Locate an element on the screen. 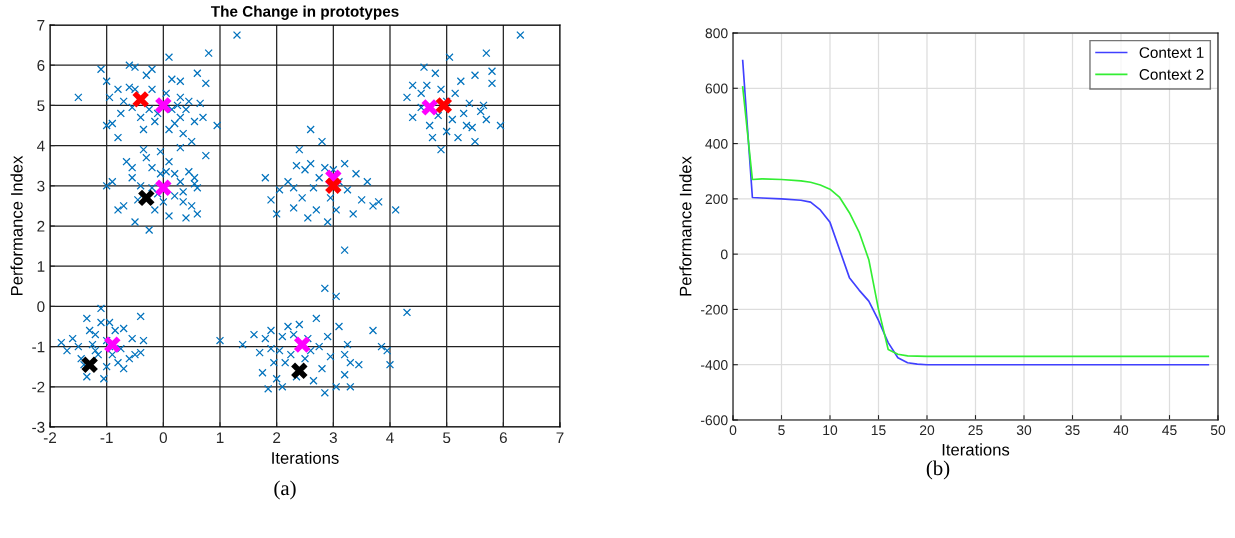 The width and height of the screenshot is (1235, 538). y-tick-label: 600 is located at coordinates (716, 88).